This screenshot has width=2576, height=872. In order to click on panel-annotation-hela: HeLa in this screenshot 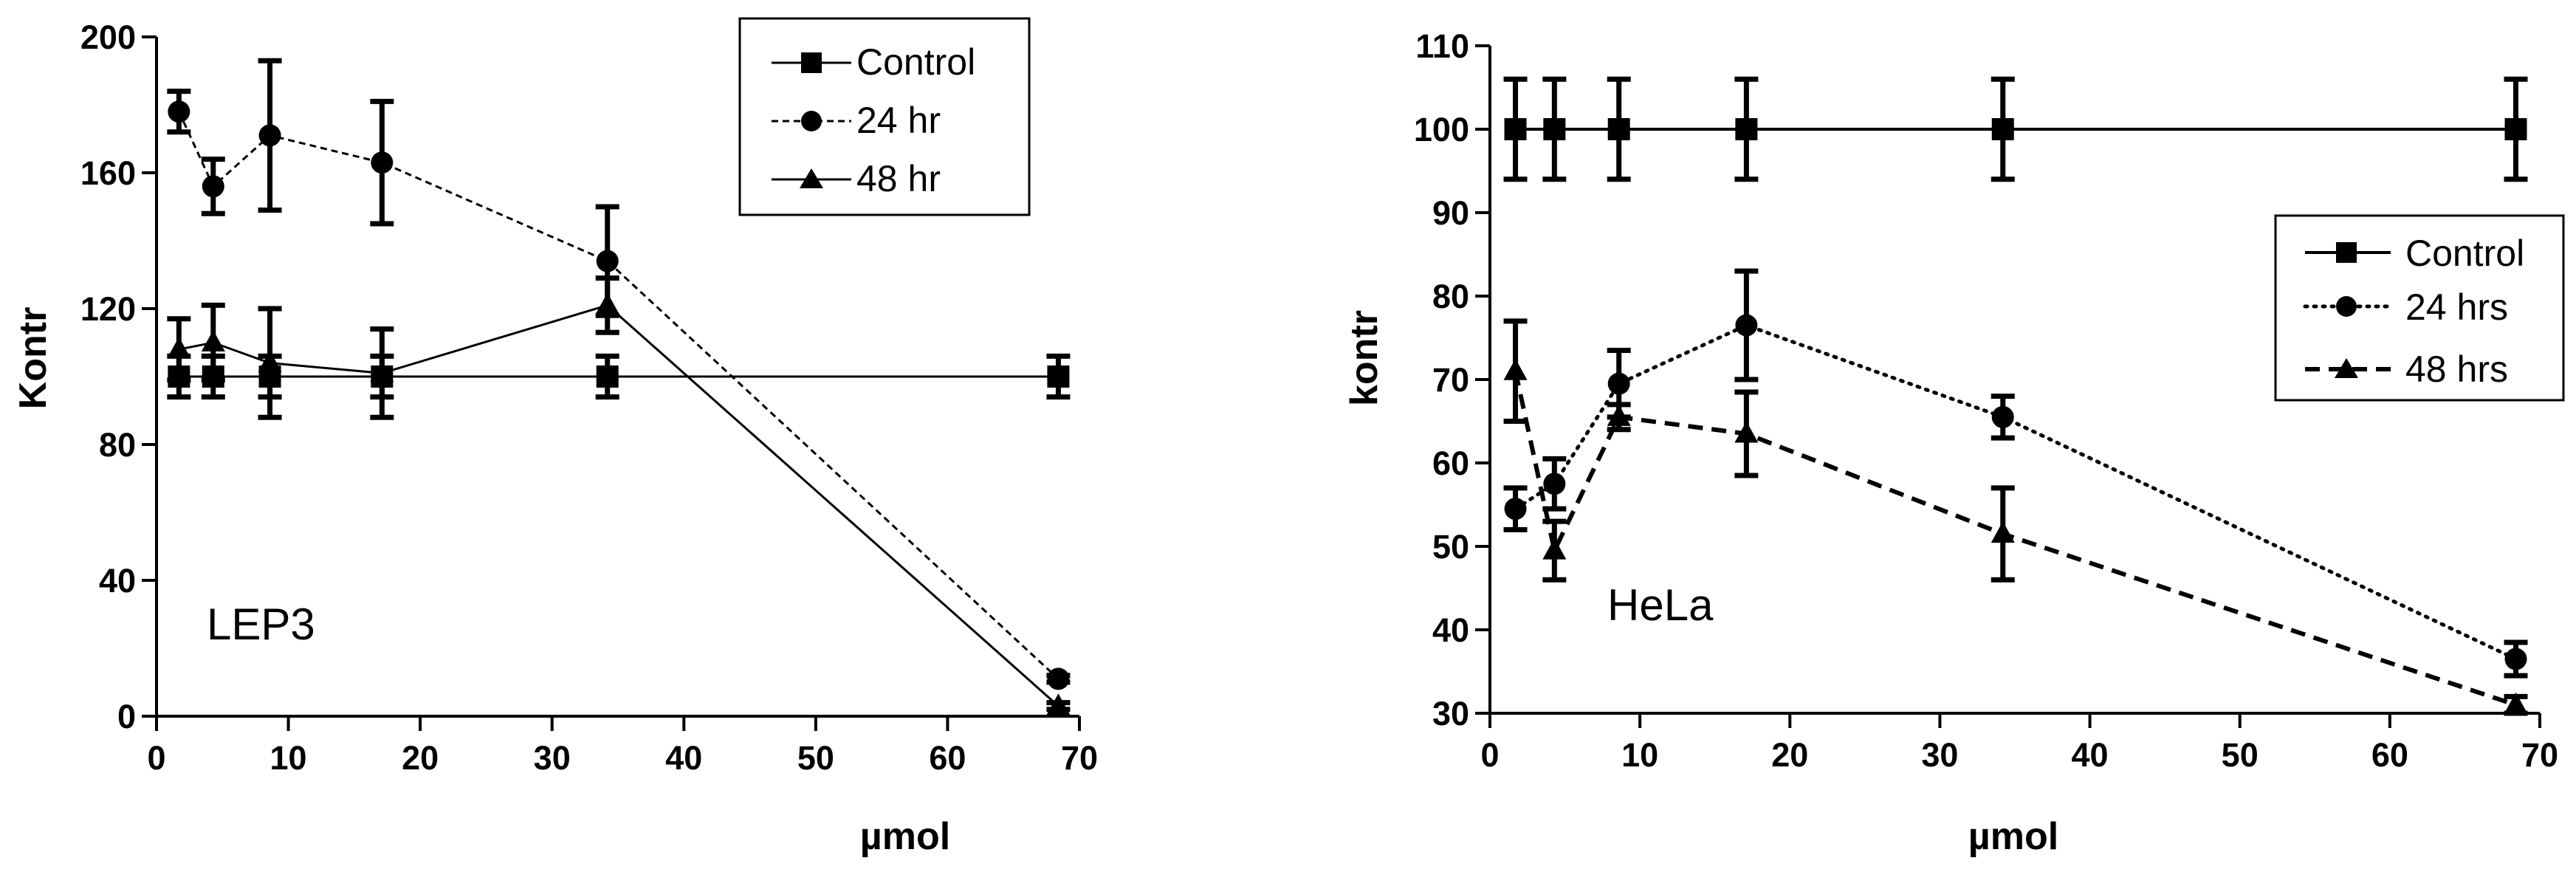, I will do `click(1660, 605)`.